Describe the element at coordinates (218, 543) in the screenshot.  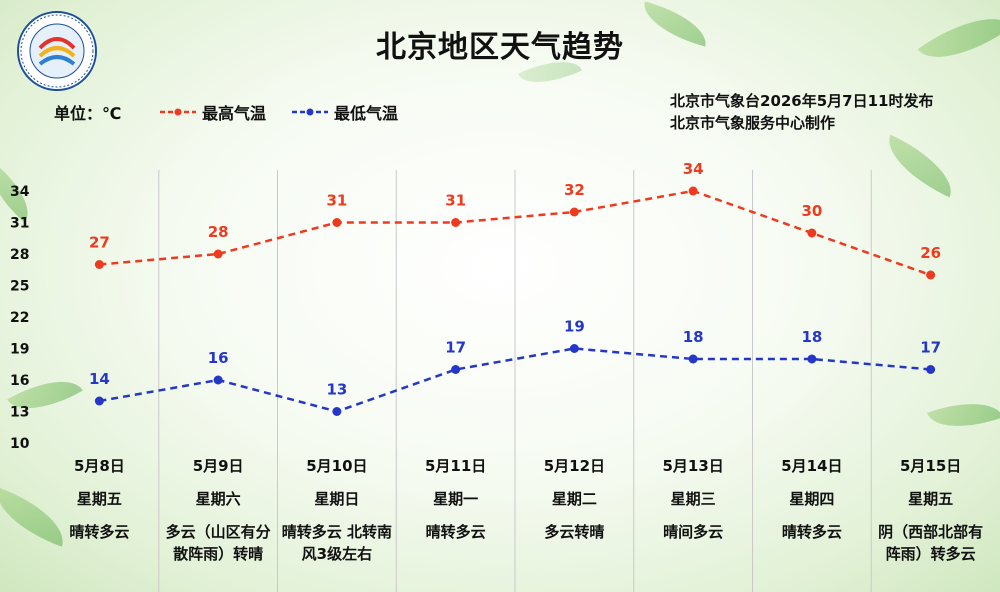
I see `day-weather: 多云（山区有分散阵雨）转晴` at that location.